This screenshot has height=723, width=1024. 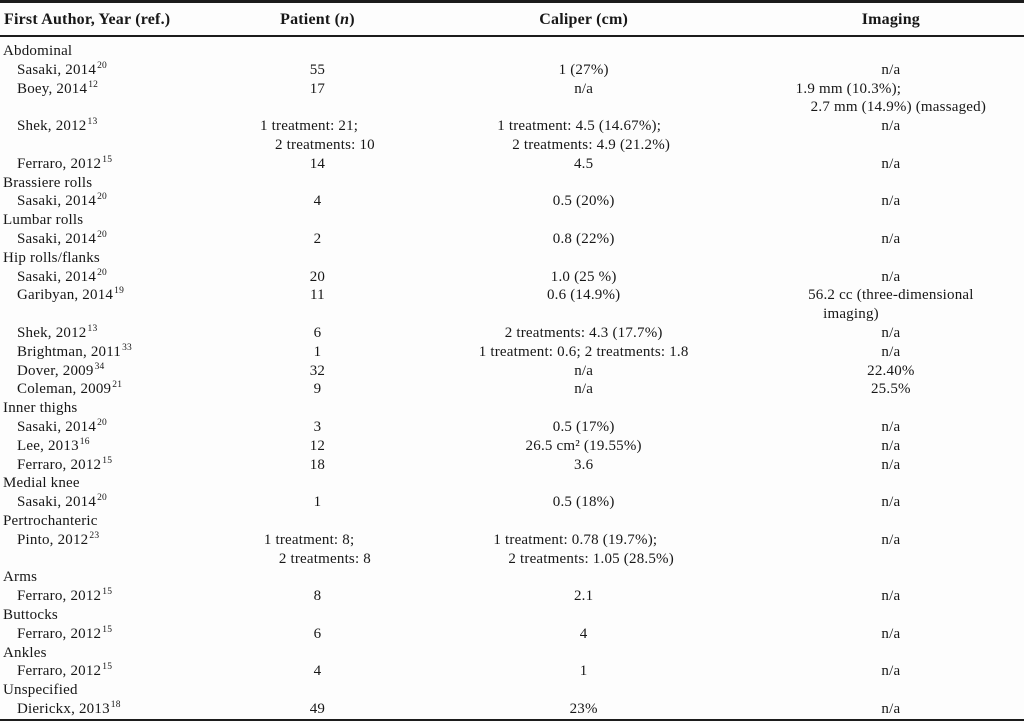 What do you see at coordinates (317, 464) in the screenshot?
I see `patient-value: 18` at bounding box center [317, 464].